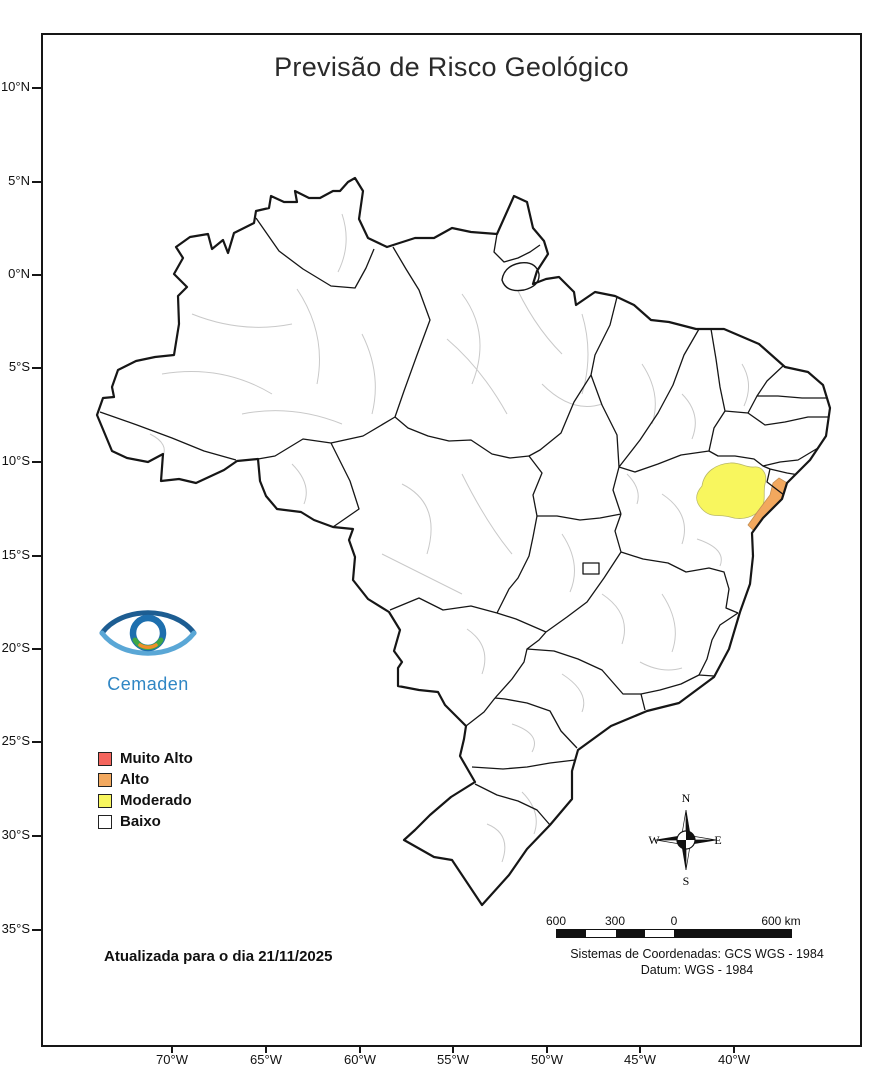  Describe the element at coordinates (15, 460) in the screenshot. I see `lat-axis-label: 10°S` at that location.